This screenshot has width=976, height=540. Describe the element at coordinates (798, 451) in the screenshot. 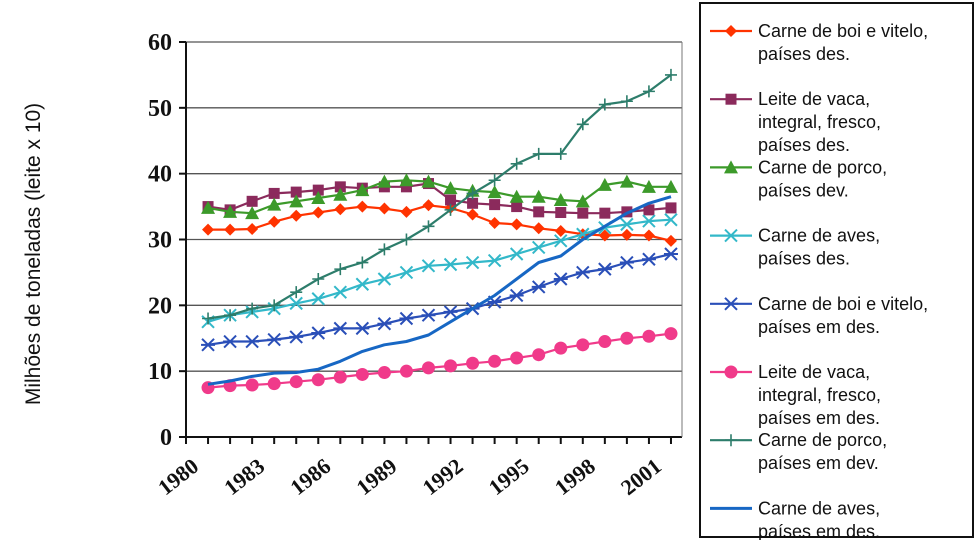

I see `legend-entry: Carne de porco, países em dev.` at that location.